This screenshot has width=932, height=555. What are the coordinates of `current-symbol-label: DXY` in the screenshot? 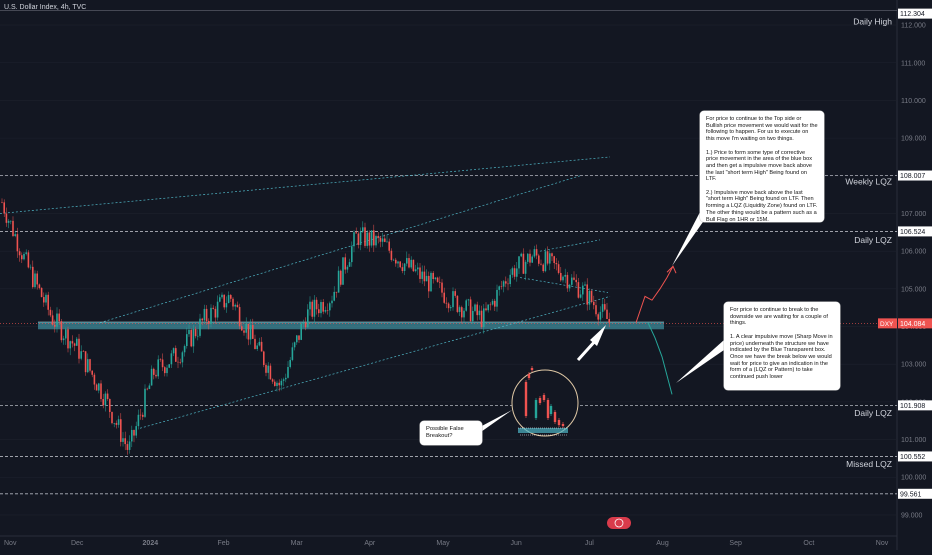 It's located at (887, 324).